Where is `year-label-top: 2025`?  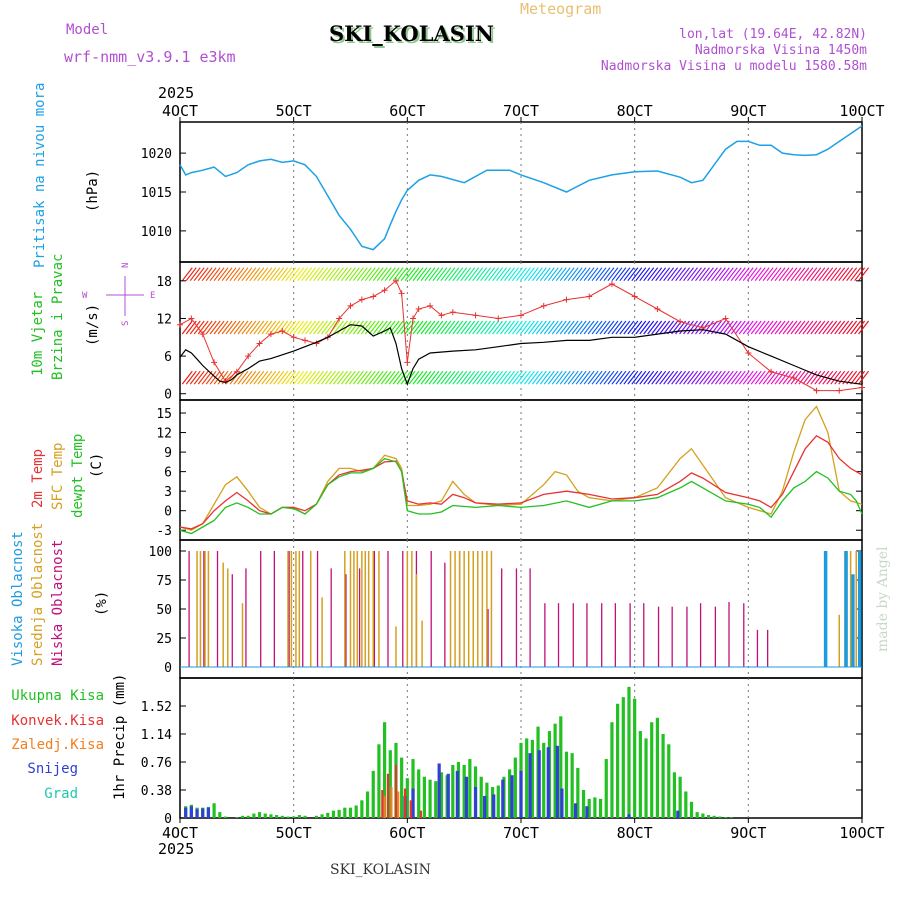 year-label-top: 2025 is located at coordinates (176, 93).